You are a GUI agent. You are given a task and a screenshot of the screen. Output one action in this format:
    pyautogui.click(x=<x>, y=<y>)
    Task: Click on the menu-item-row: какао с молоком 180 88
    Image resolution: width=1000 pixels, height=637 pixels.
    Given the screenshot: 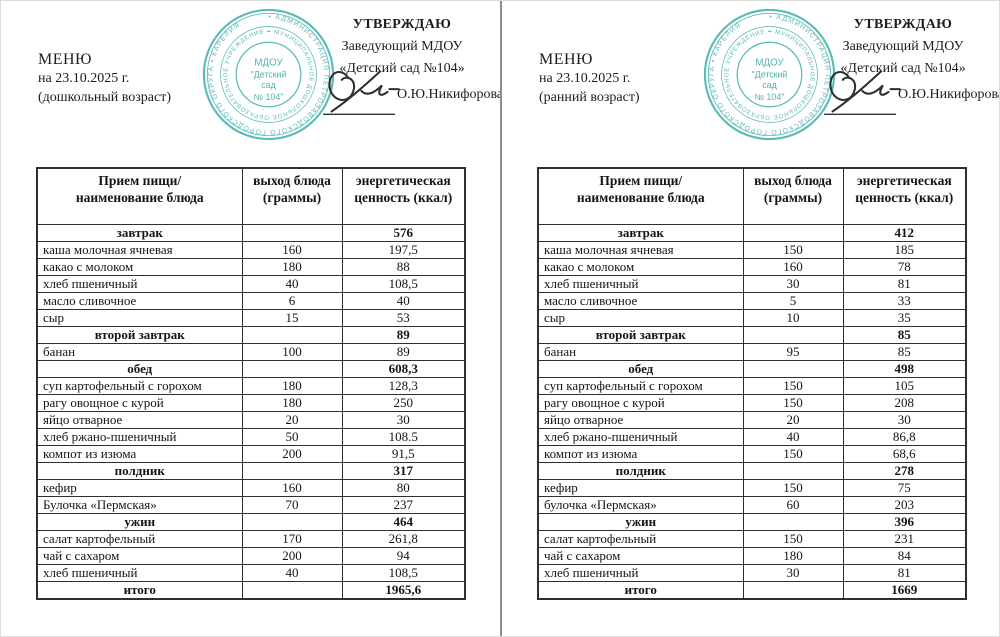 What is the action you would take?
    pyautogui.click(x=251, y=267)
    